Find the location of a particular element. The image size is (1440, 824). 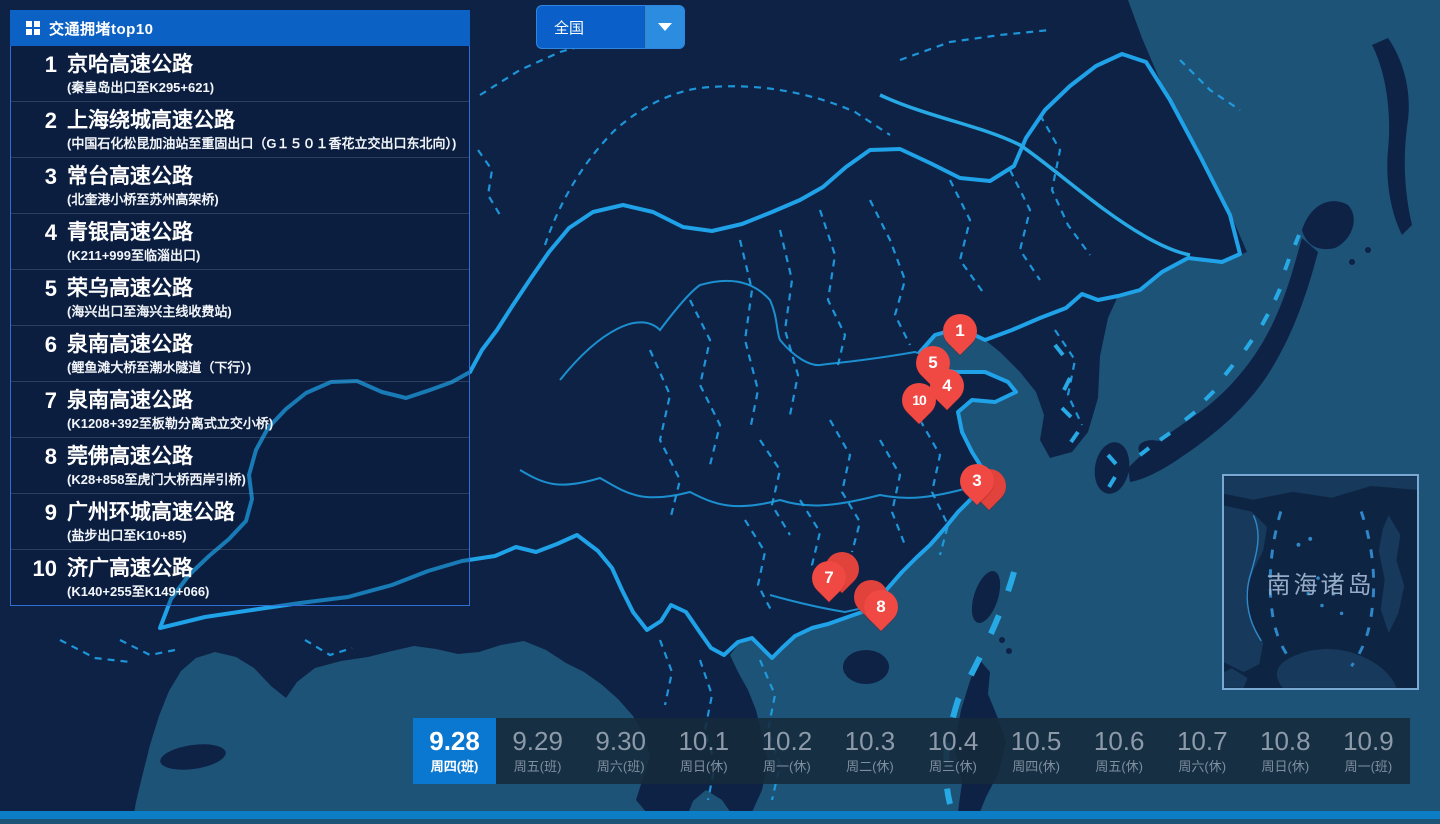

chevron-down-icon is located at coordinates (664, 27).